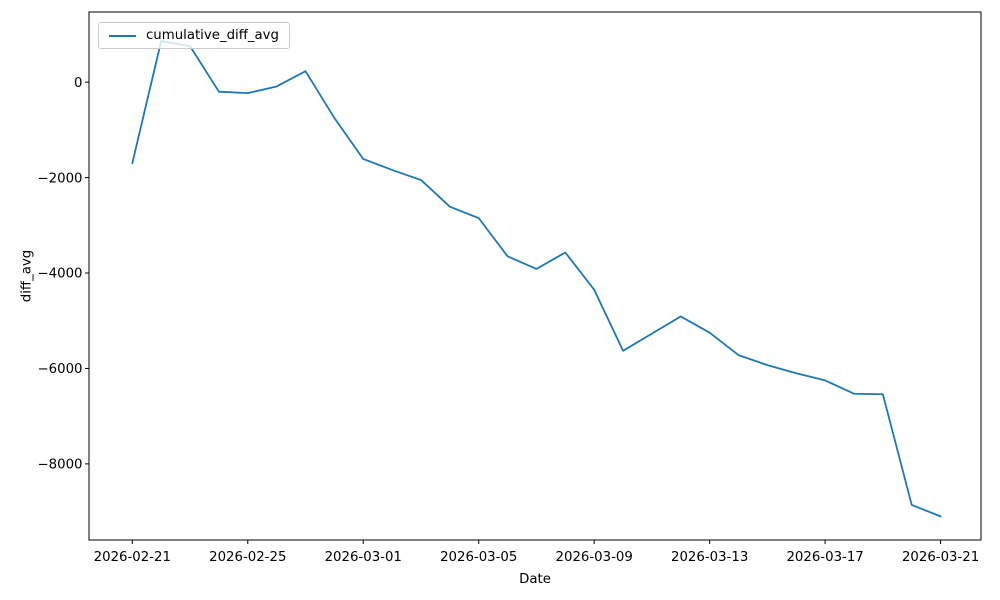  I want to click on x-tick-label: 2026-02-21, so click(132, 557).